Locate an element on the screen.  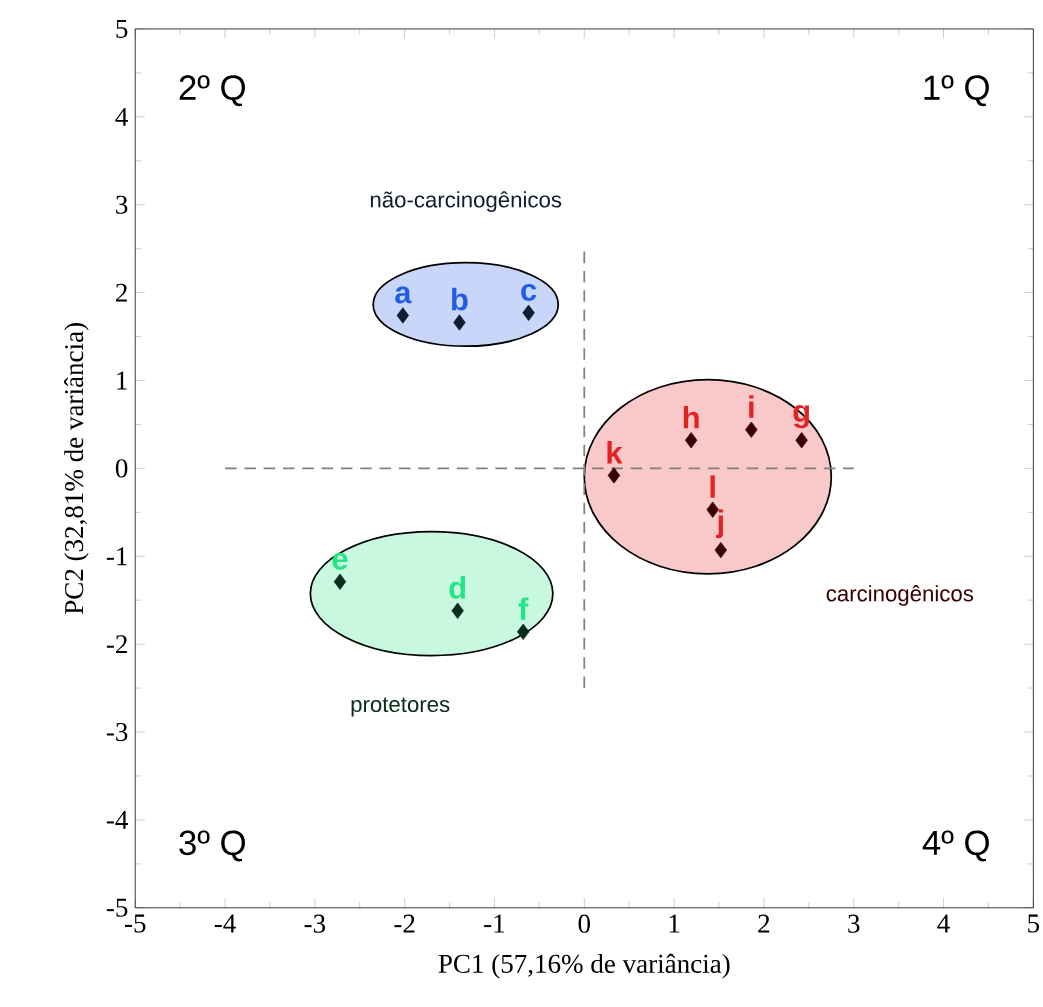
data-label: b is located at coordinates (460, 299).